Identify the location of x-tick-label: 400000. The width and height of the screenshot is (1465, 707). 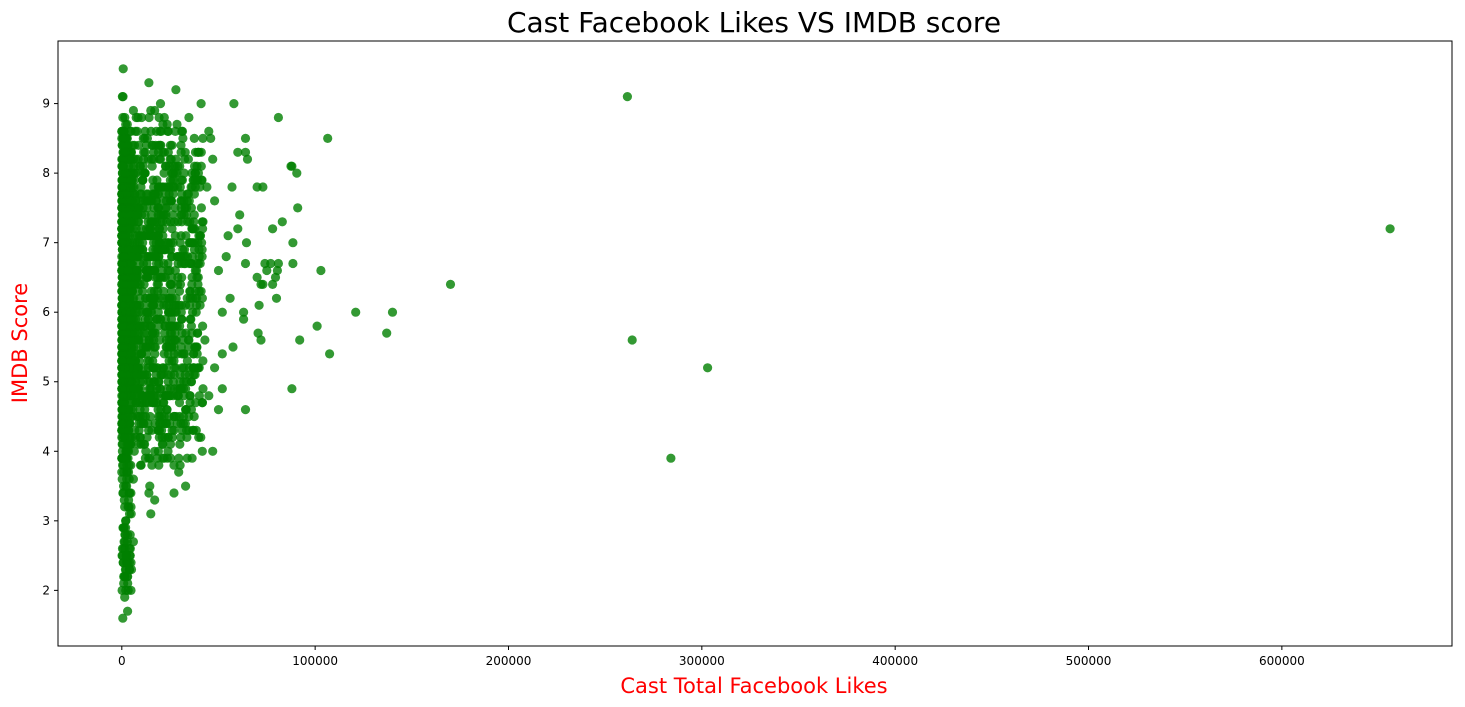
(895, 661).